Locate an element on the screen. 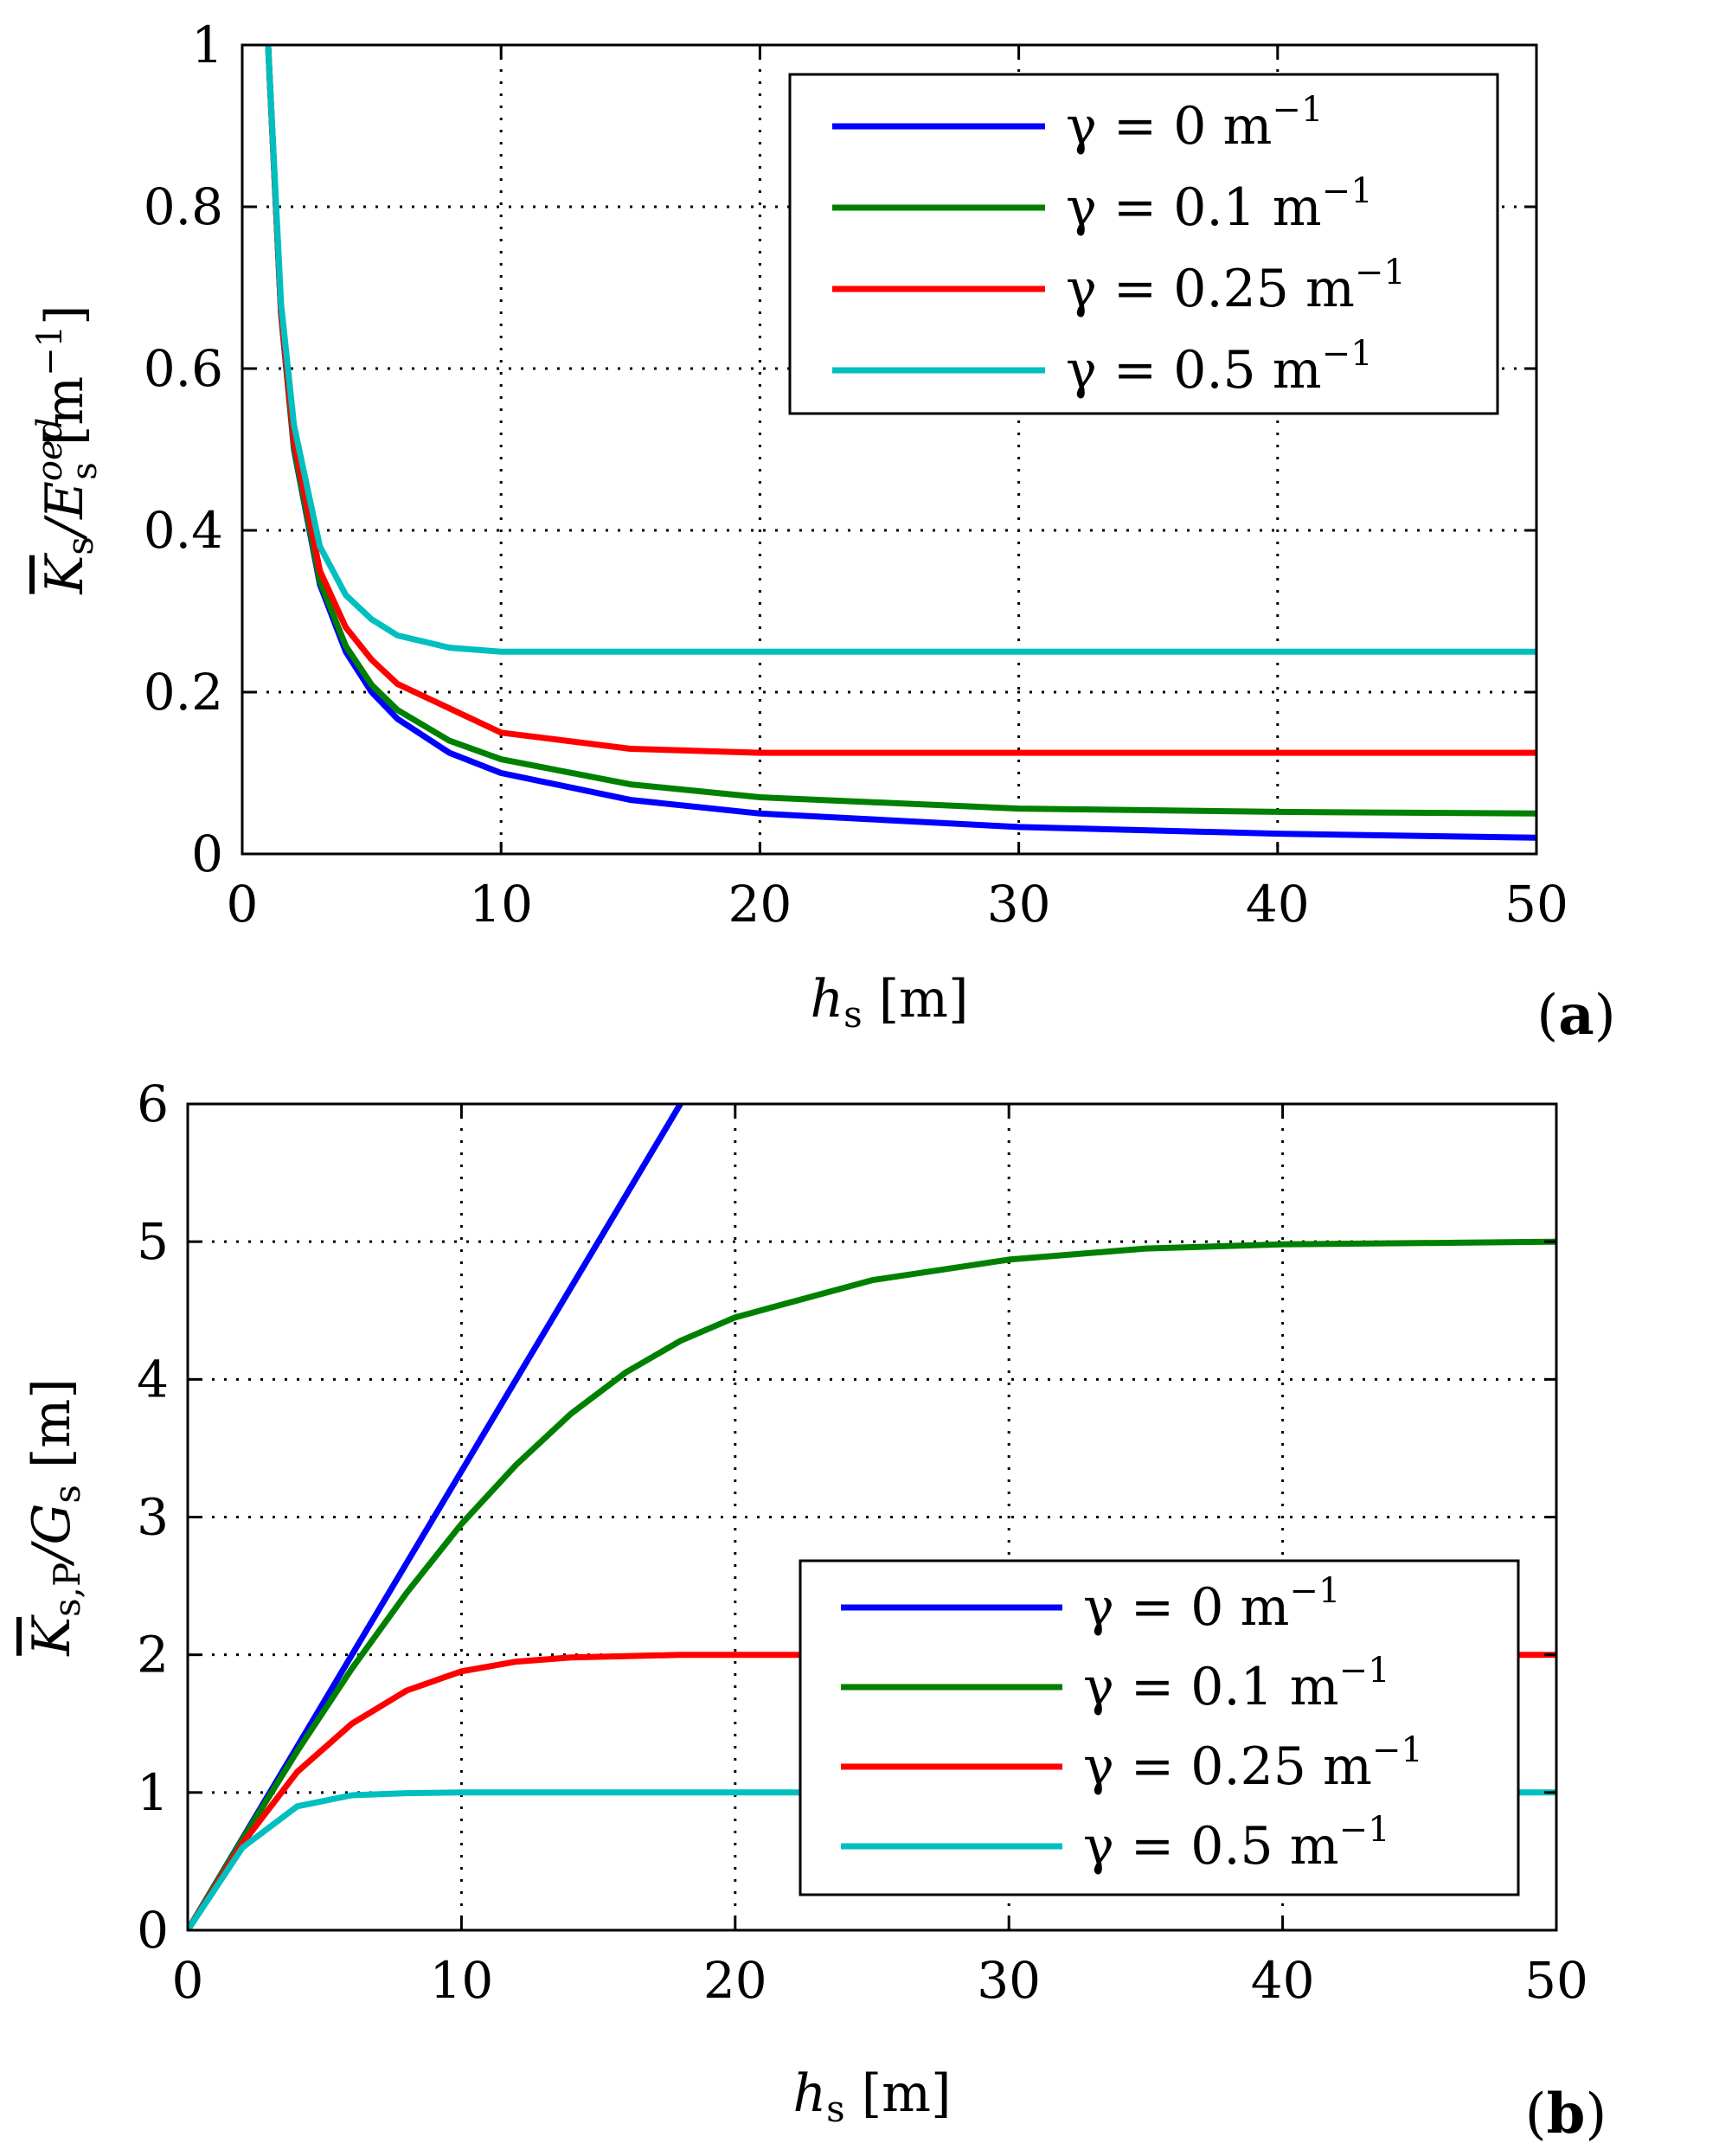 Image resolution: width=1719 pixels, height=2156 pixels. y-axis-label-unit: [m] is located at coordinates (52, 1432).